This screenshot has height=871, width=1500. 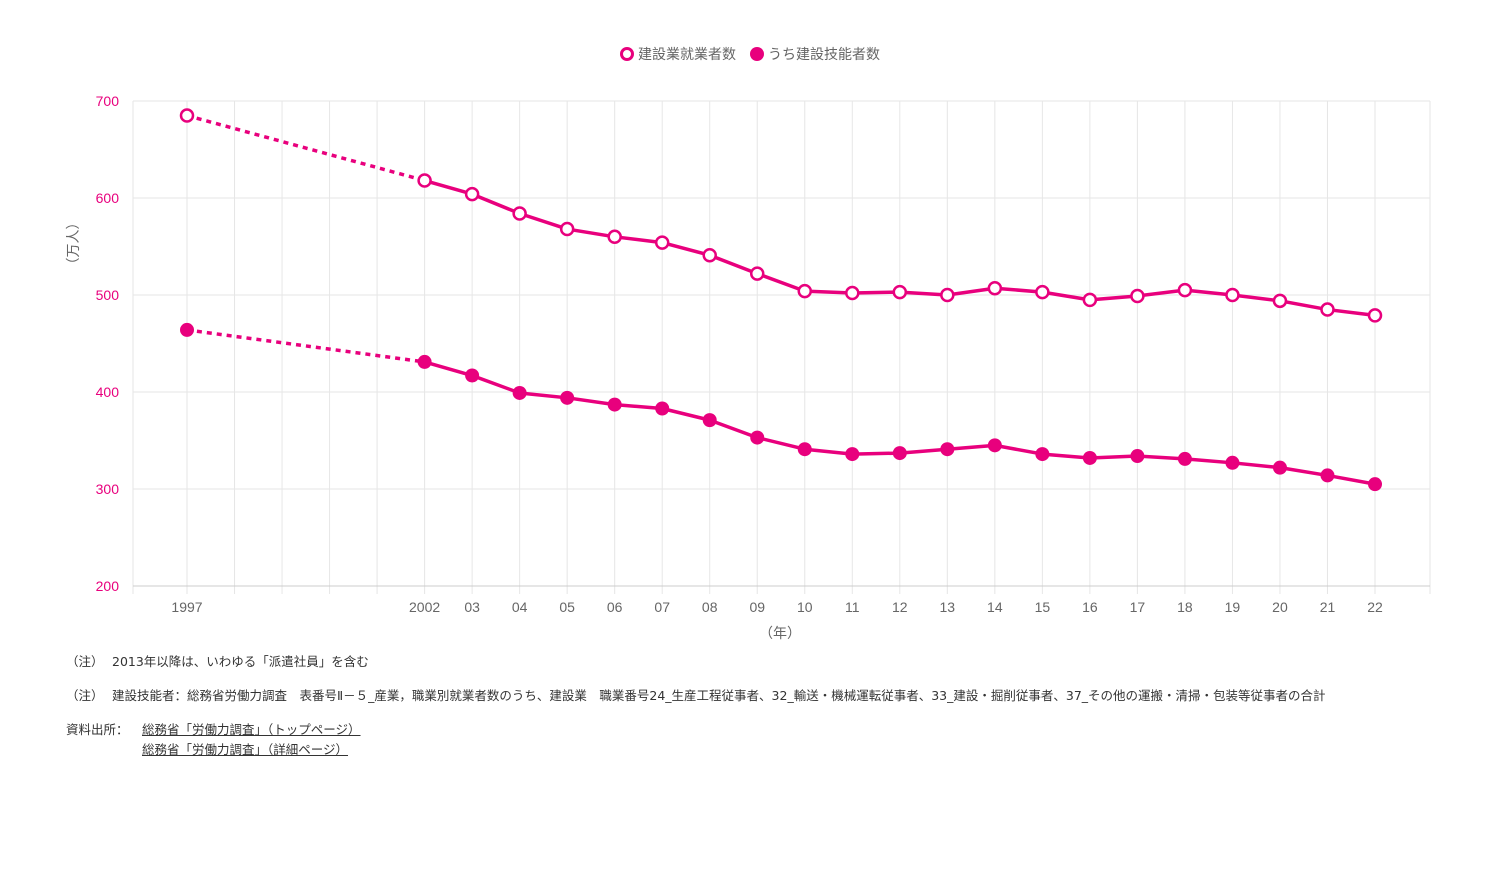 I want to click on x-tick-label: 20, so click(x=1280, y=607).